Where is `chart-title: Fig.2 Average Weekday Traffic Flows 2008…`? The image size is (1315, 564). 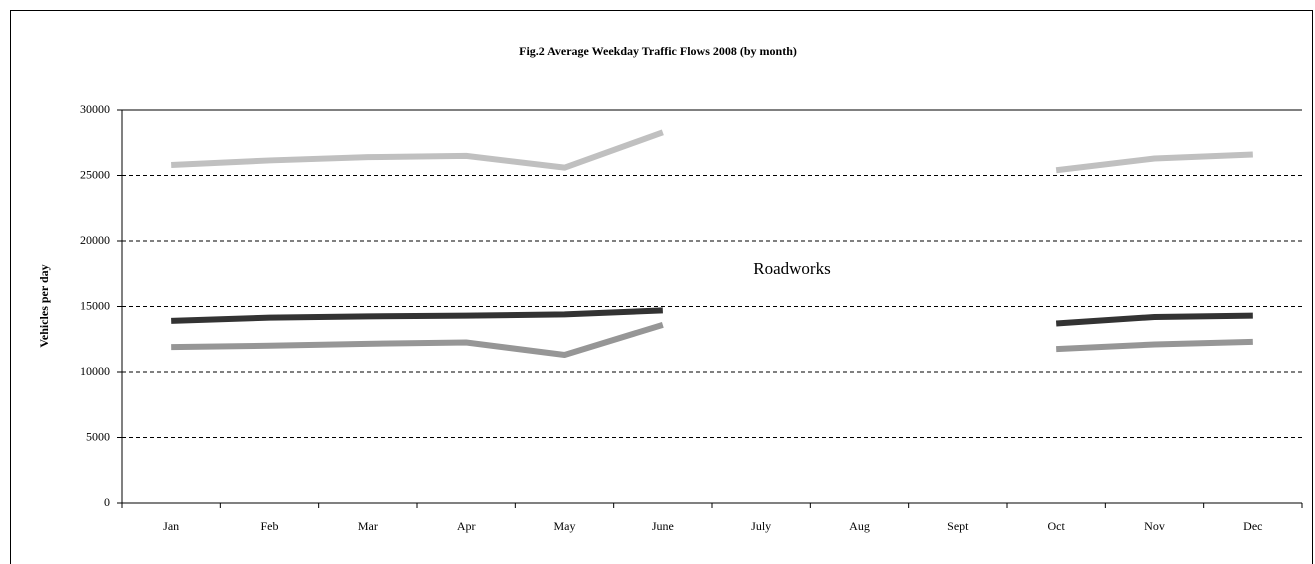 chart-title: Fig.2 Average Weekday Traffic Flows 2008… is located at coordinates (658, 51).